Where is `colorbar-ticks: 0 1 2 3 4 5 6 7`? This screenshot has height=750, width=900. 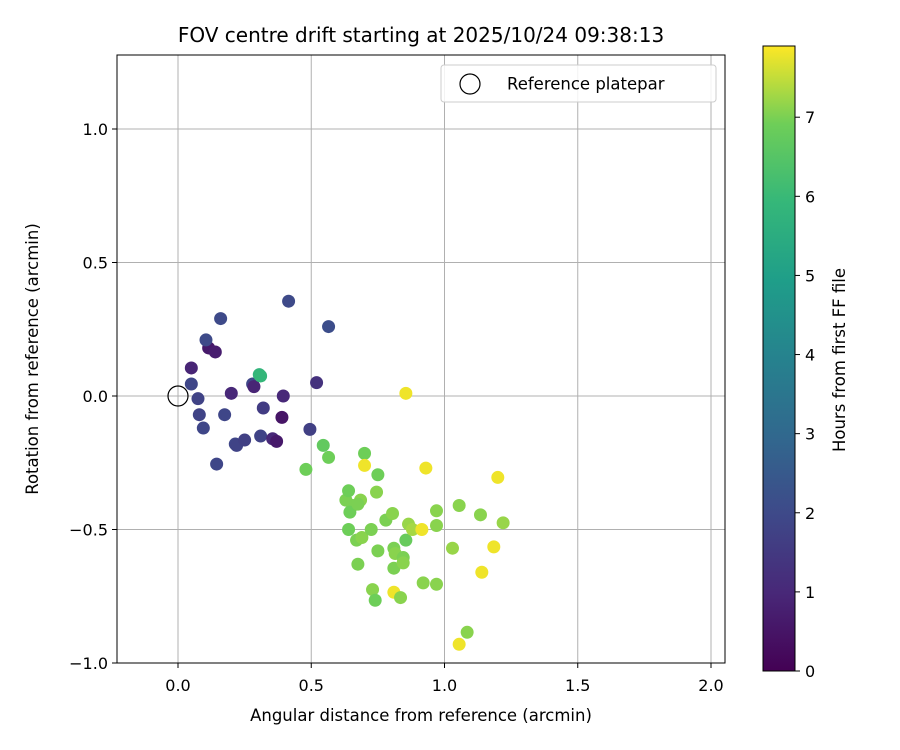
colorbar-ticks: 0 1 2 3 4 5 6 7 is located at coordinates (805, 394).